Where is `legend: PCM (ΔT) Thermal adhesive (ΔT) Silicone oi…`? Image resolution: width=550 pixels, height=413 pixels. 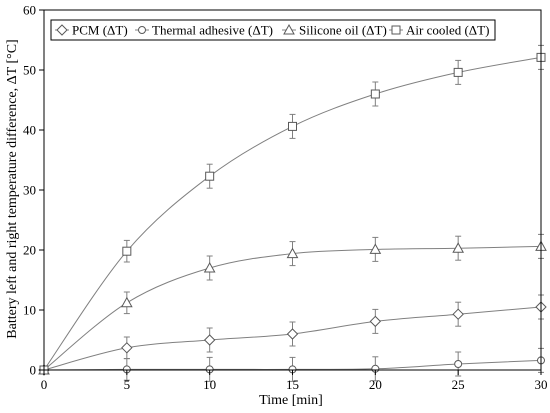
legend: PCM (ΔT) Thermal adhesive (ΔT) Silicone oi… is located at coordinates (273, 30).